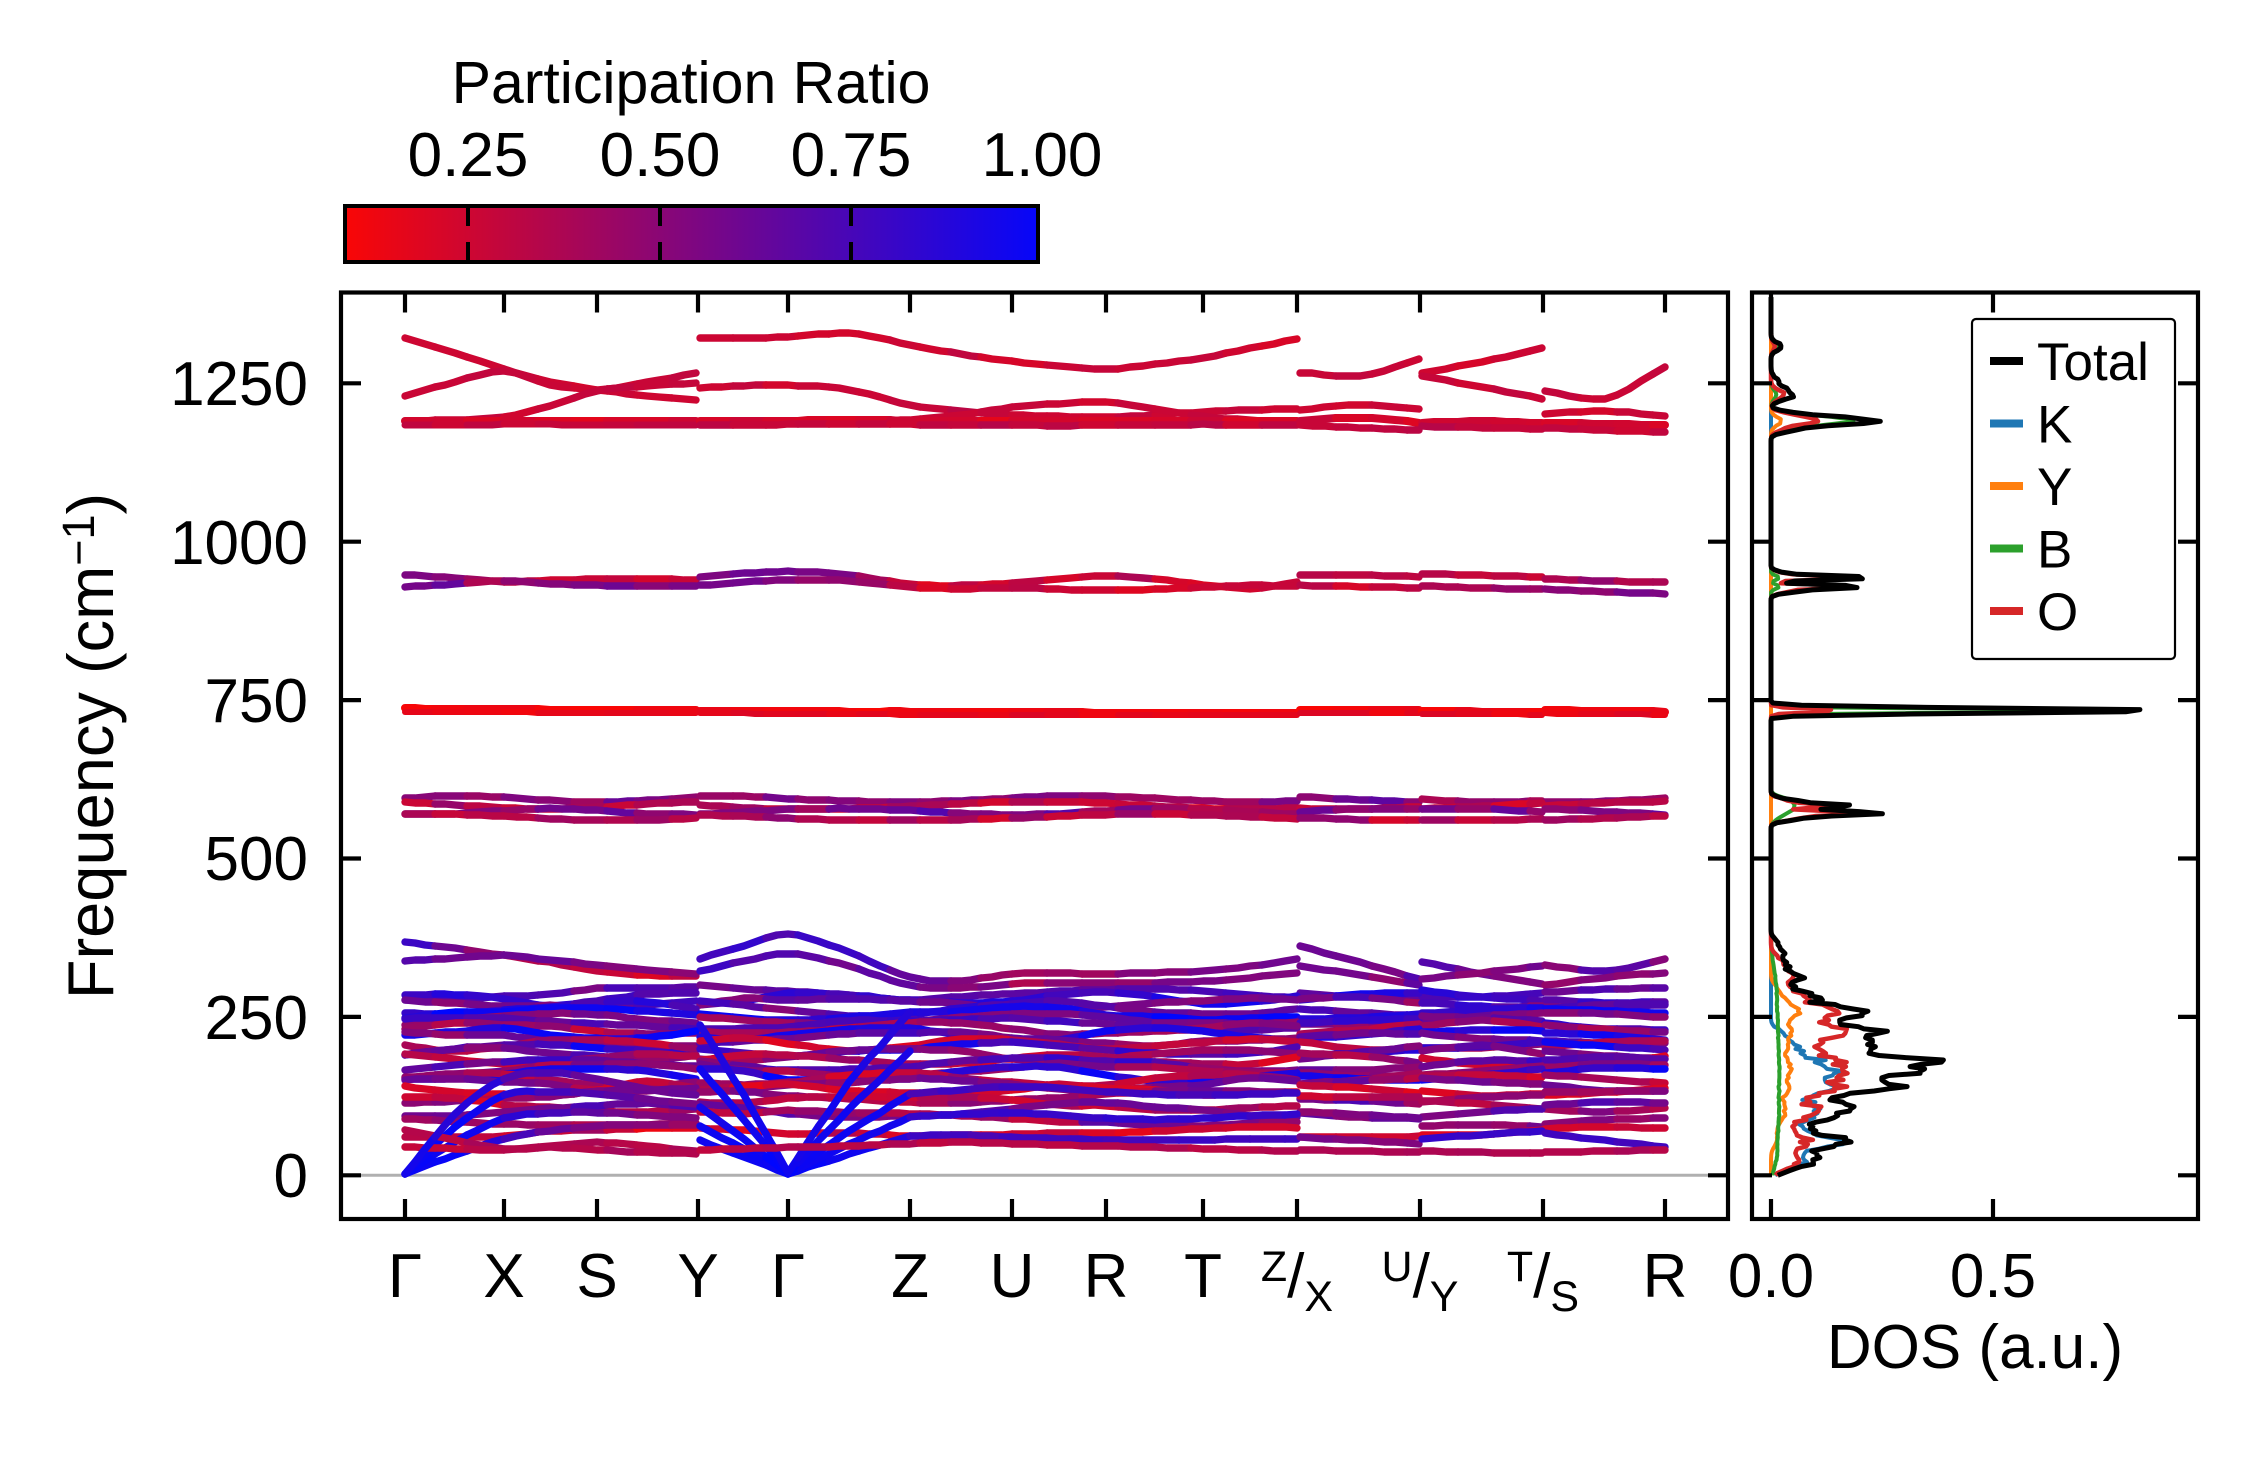 The width and height of the screenshot is (2259, 1460). Describe the element at coordinates (239, 543) in the screenshot. I see `svg-text: 1000` at that location.